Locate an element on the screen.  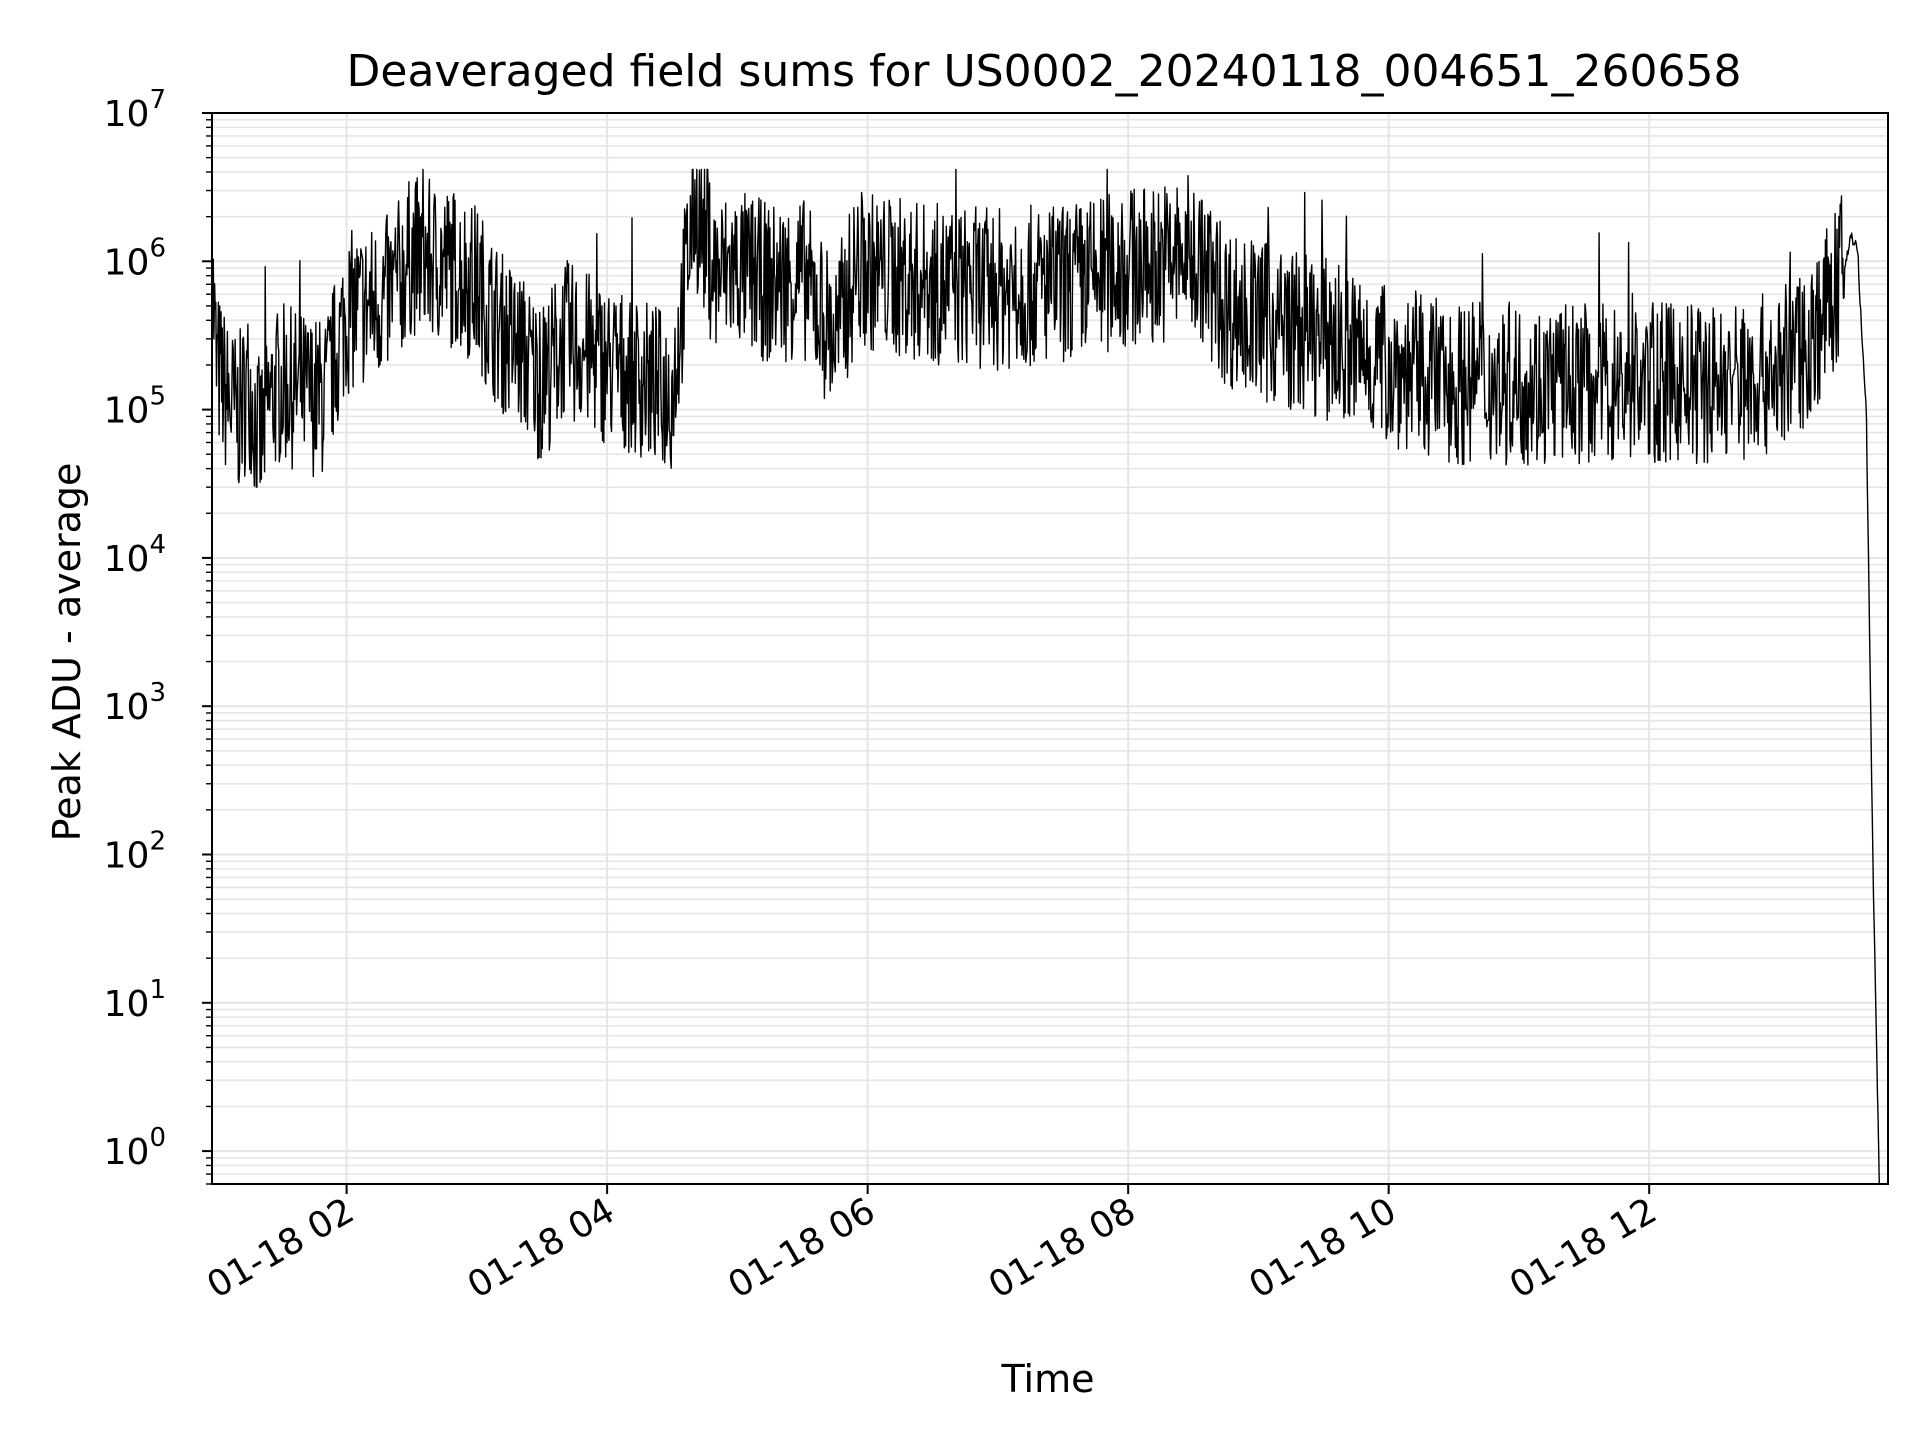
y-tick-label: 10⁶ is located at coordinates (135, 258).